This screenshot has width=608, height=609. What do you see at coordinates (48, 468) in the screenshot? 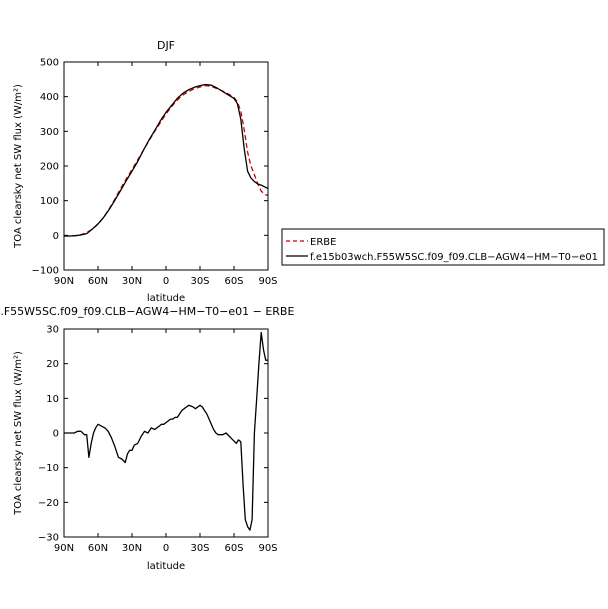
I see `bottom-y-tick-label-2: −10` at bounding box center [48, 468].